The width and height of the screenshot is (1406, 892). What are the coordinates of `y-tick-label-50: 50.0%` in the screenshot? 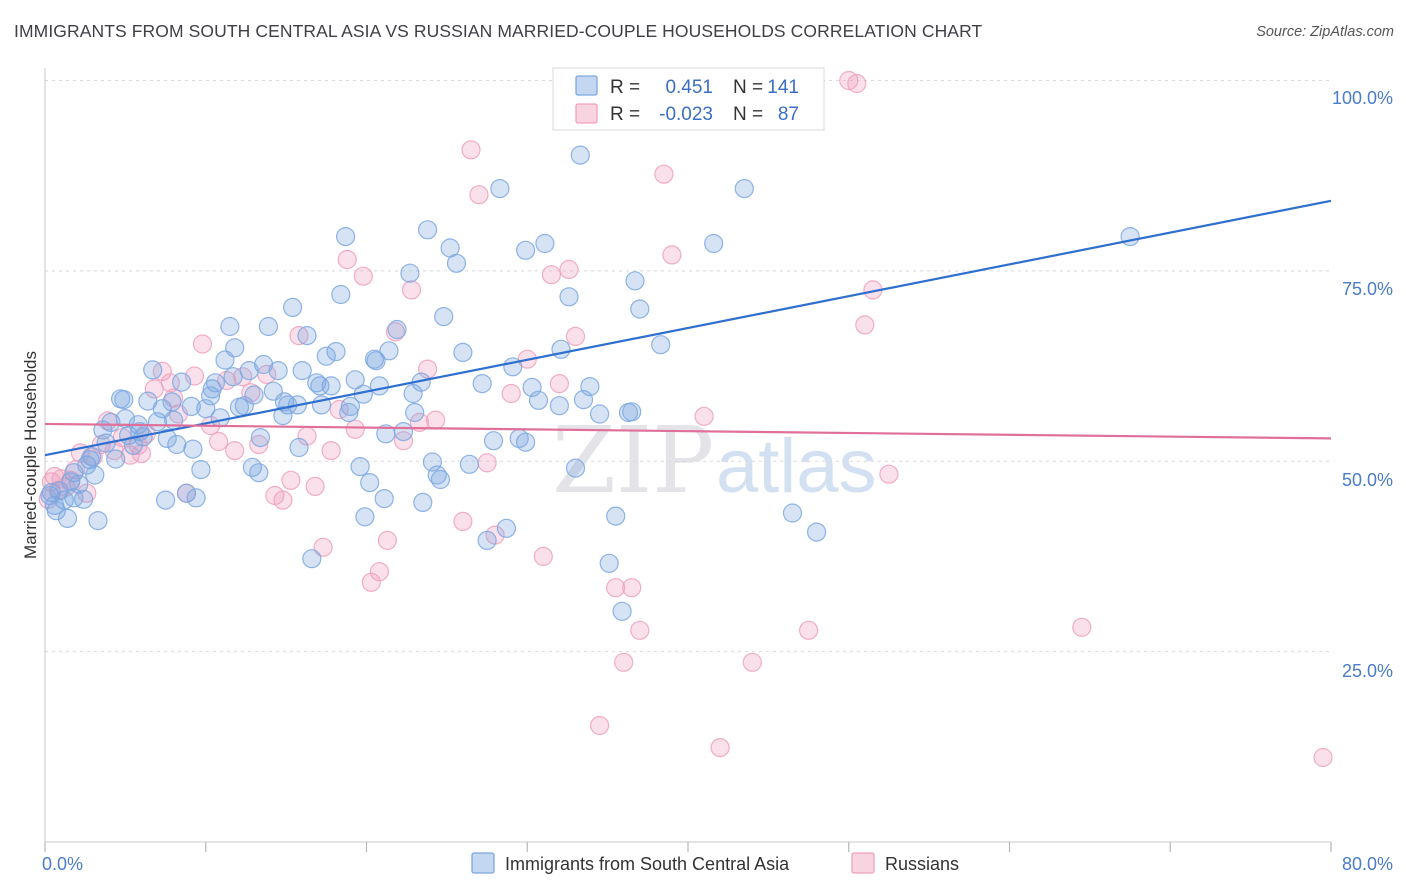 It's located at (1367, 480).